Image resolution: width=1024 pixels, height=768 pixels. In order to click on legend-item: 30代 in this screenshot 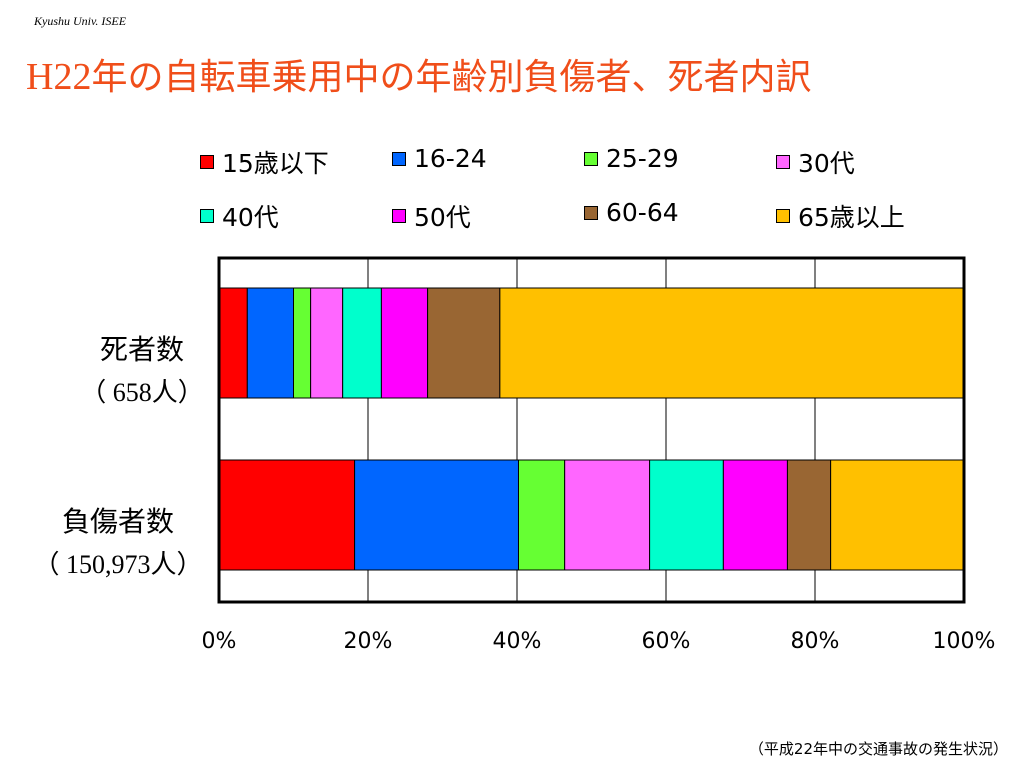, I will do `click(815, 162)`.